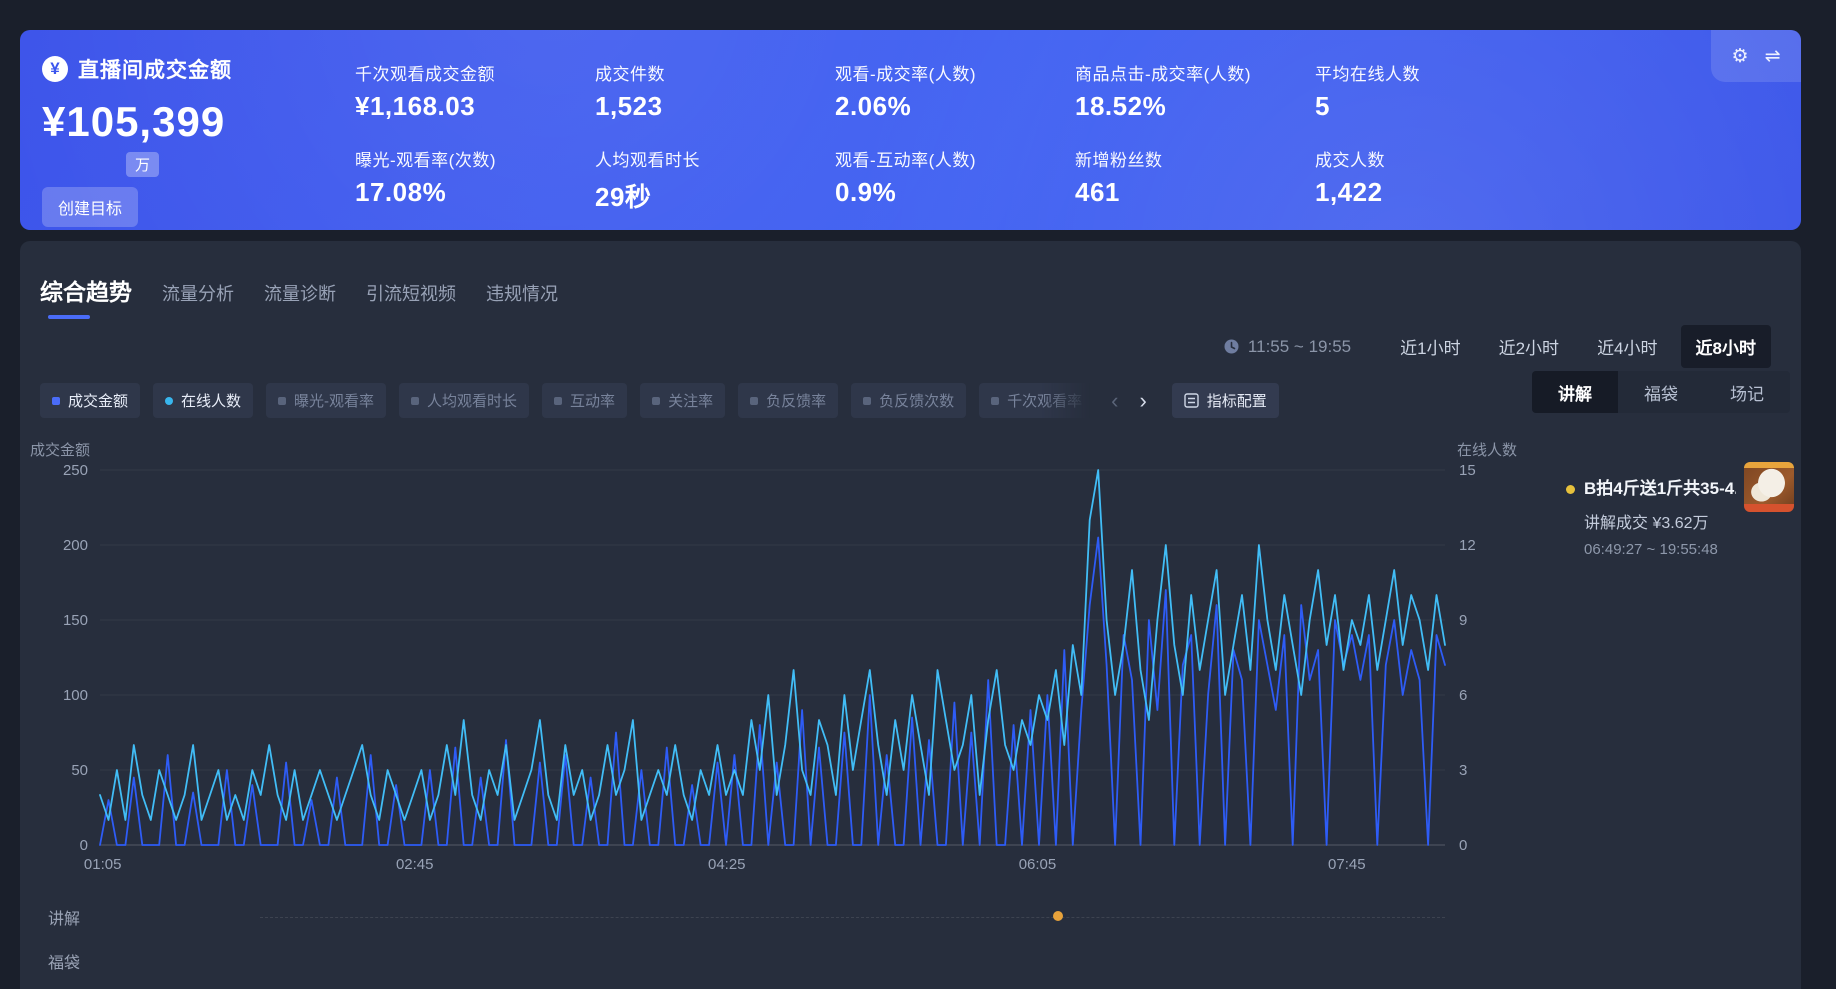  What do you see at coordinates (710, 130) in the screenshot?
I see `kpi-column-2: 成交件数 1,523 人均观看时长 29秒` at bounding box center [710, 130].